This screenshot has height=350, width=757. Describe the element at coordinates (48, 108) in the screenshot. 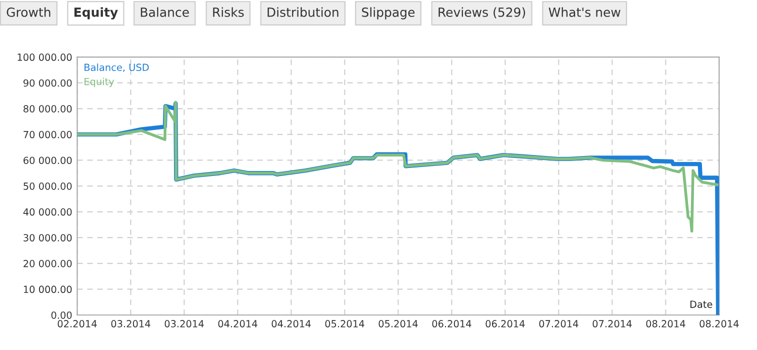

I see `y-tick-label: 80 000.00` at that location.